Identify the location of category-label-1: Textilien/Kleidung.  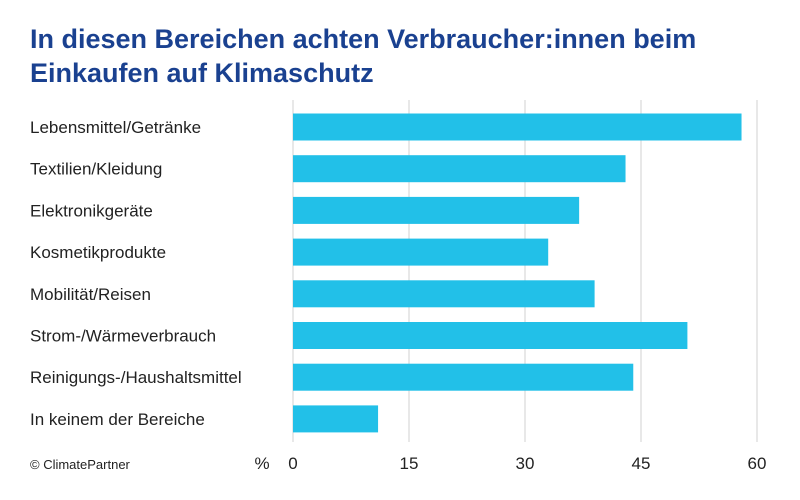
(96, 169).